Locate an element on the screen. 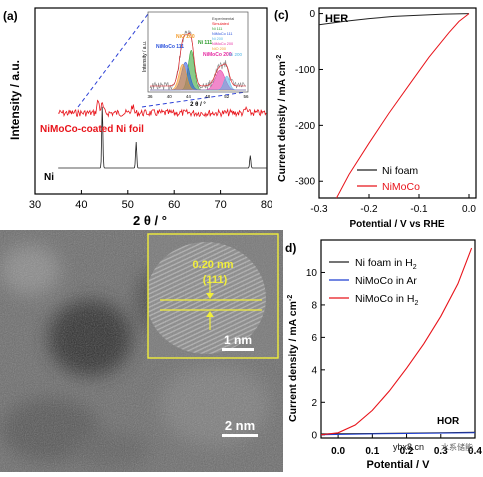 The width and height of the screenshot is (483, 477). inset-legend-item: NiMoCo 200 is located at coordinates (222, 44).